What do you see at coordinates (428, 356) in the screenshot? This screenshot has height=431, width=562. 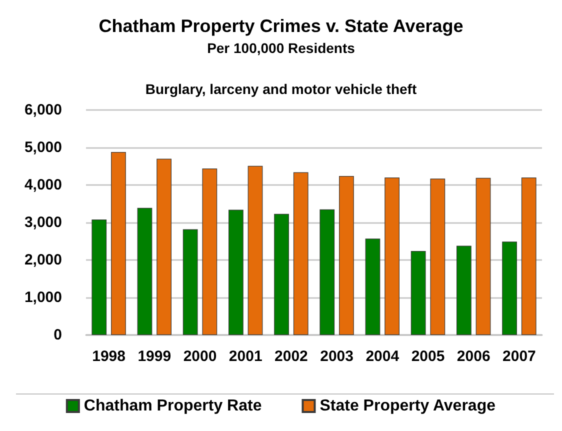 I see `x-tick-label: 2005` at bounding box center [428, 356].